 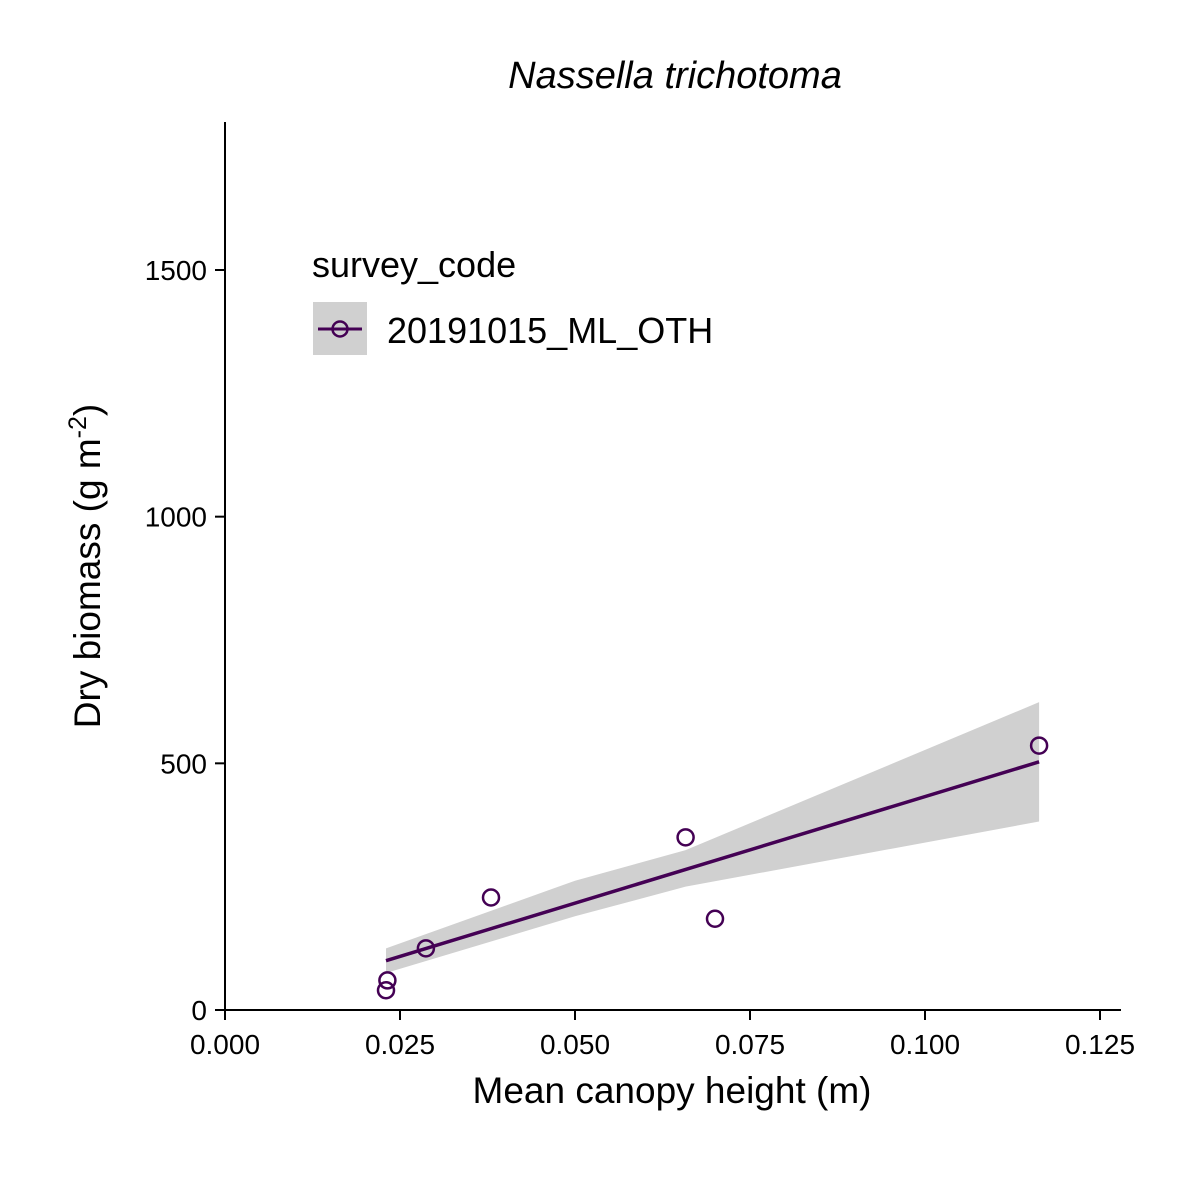 I want to click on x-tick-label: 0.125, so click(x=1100, y=1044).